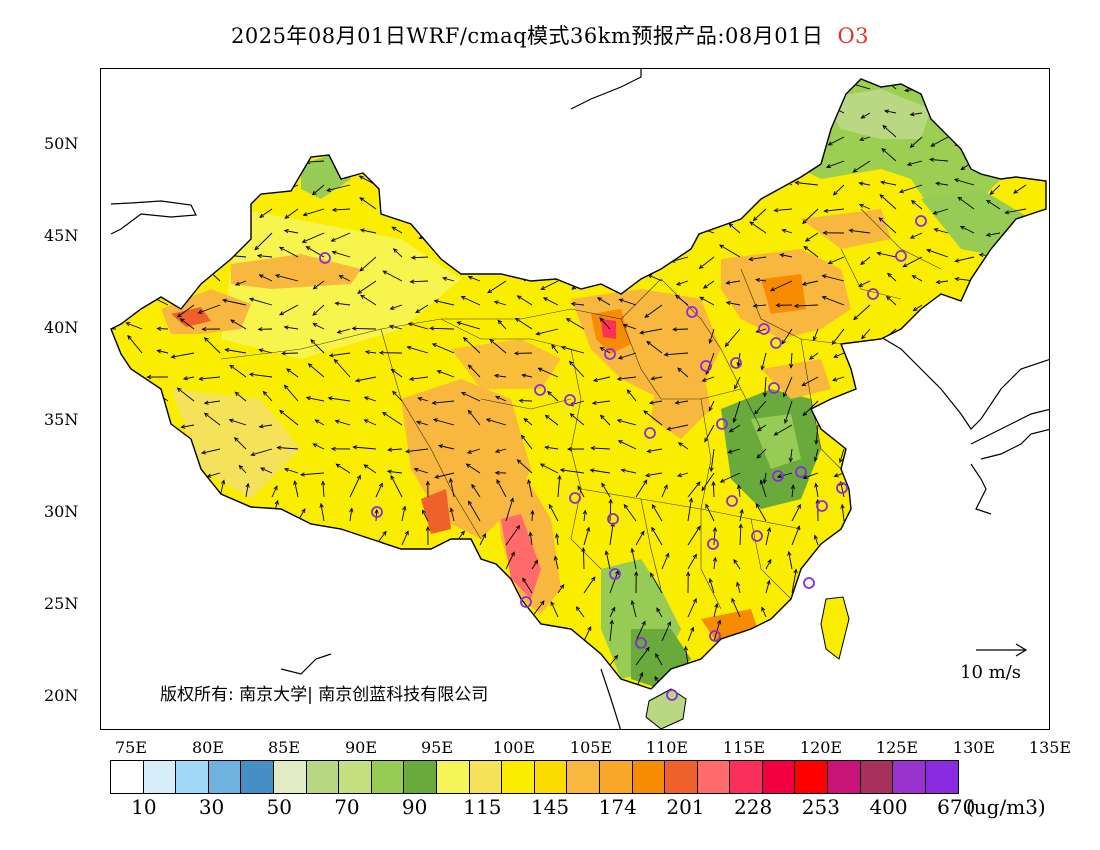  I want to click on lon-label-75e: 75E, so click(131, 747).